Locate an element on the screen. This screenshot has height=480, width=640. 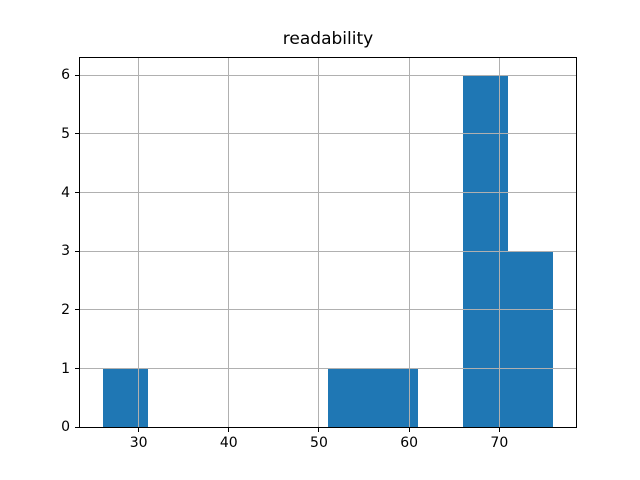
chart-title: readability is located at coordinates (328, 39).